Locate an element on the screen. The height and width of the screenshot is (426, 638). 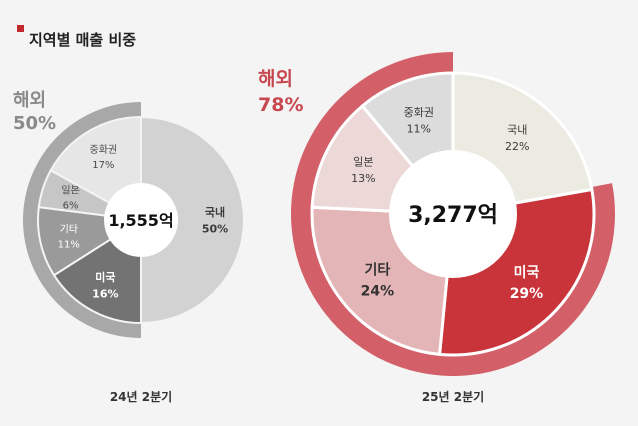
period-label-1: 24년 2분기 is located at coordinates (141, 396).